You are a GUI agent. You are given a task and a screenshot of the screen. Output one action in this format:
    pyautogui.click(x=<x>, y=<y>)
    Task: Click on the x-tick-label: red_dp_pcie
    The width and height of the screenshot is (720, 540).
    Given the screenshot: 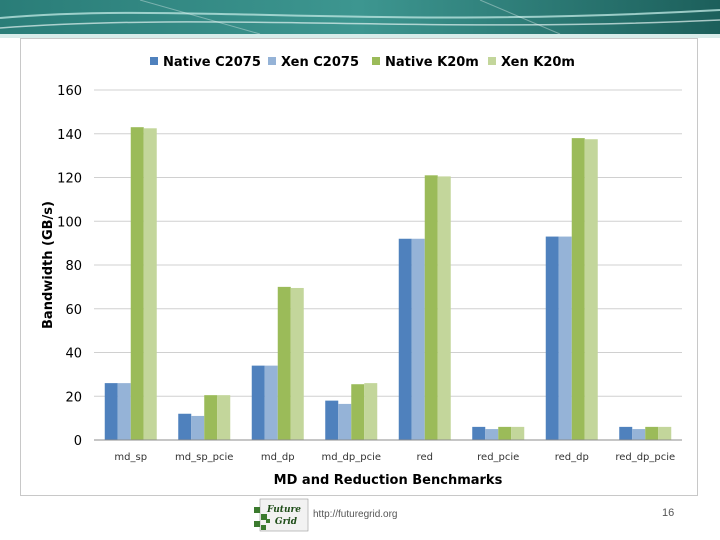 What is the action you would take?
    pyautogui.click(x=645, y=457)
    